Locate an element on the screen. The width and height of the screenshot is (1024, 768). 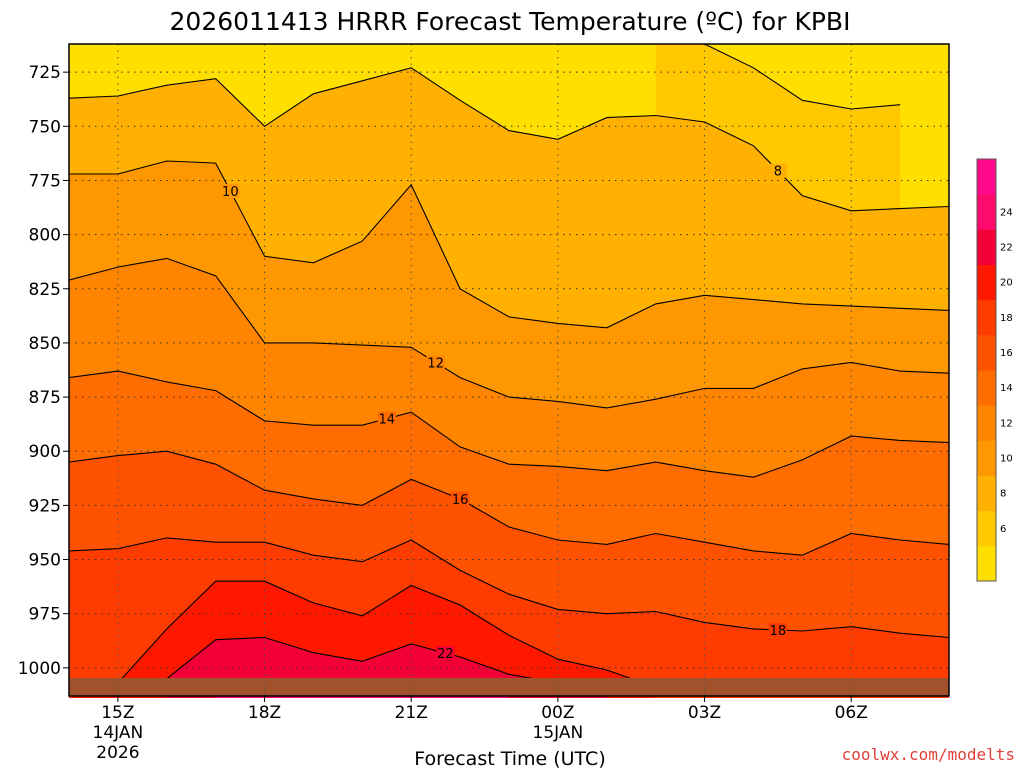
y-tick-label-850: 850 is located at coordinates (45, 344).